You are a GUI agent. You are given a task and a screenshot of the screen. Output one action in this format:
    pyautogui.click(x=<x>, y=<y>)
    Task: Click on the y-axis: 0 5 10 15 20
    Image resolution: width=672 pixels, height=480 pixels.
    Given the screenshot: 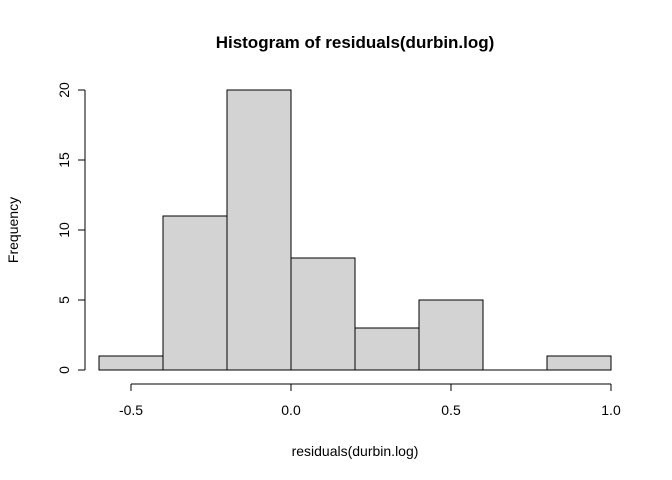 What is the action you would take?
    pyautogui.click(x=71, y=228)
    